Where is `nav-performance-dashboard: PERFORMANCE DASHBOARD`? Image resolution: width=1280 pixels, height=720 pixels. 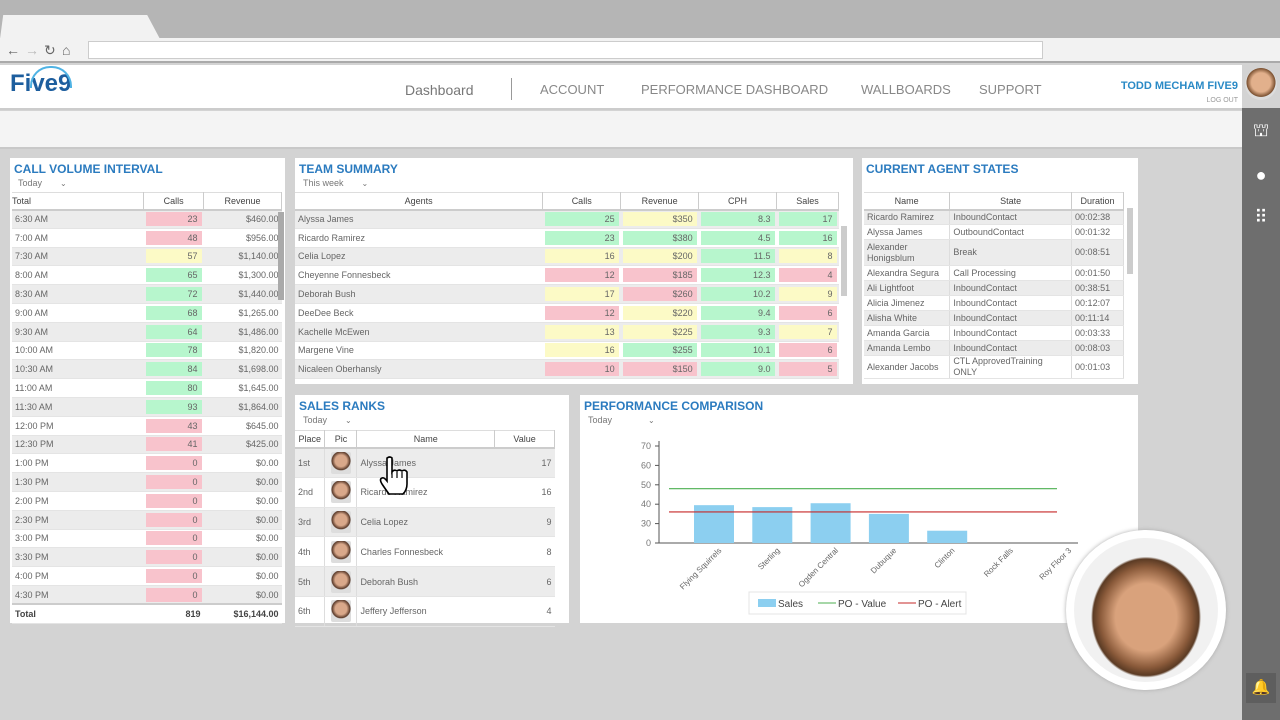 nav-performance-dashboard: PERFORMANCE DASHBOARD is located at coordinates (735, 89).